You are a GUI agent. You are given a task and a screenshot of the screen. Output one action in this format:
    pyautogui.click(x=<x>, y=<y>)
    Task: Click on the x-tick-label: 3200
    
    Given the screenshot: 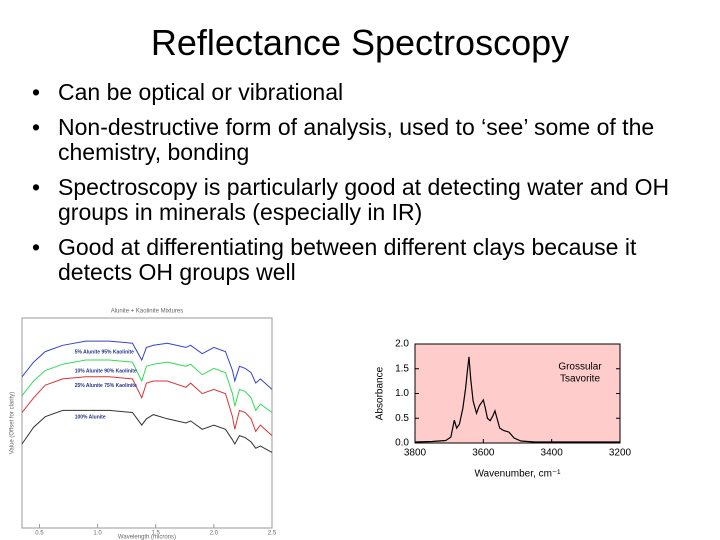 What is the action you would take?
    pyautogui.click(x=620, y=453)
    